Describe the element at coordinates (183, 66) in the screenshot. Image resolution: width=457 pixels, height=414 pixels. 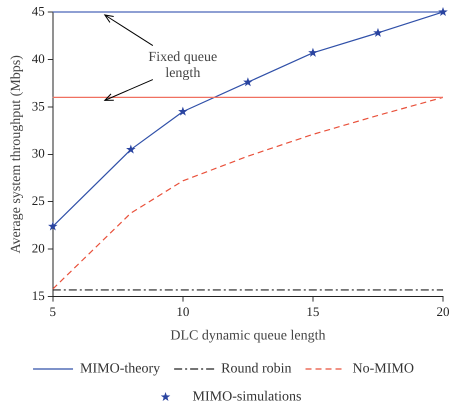
I see `annotation: Fixed queue length` at that location.